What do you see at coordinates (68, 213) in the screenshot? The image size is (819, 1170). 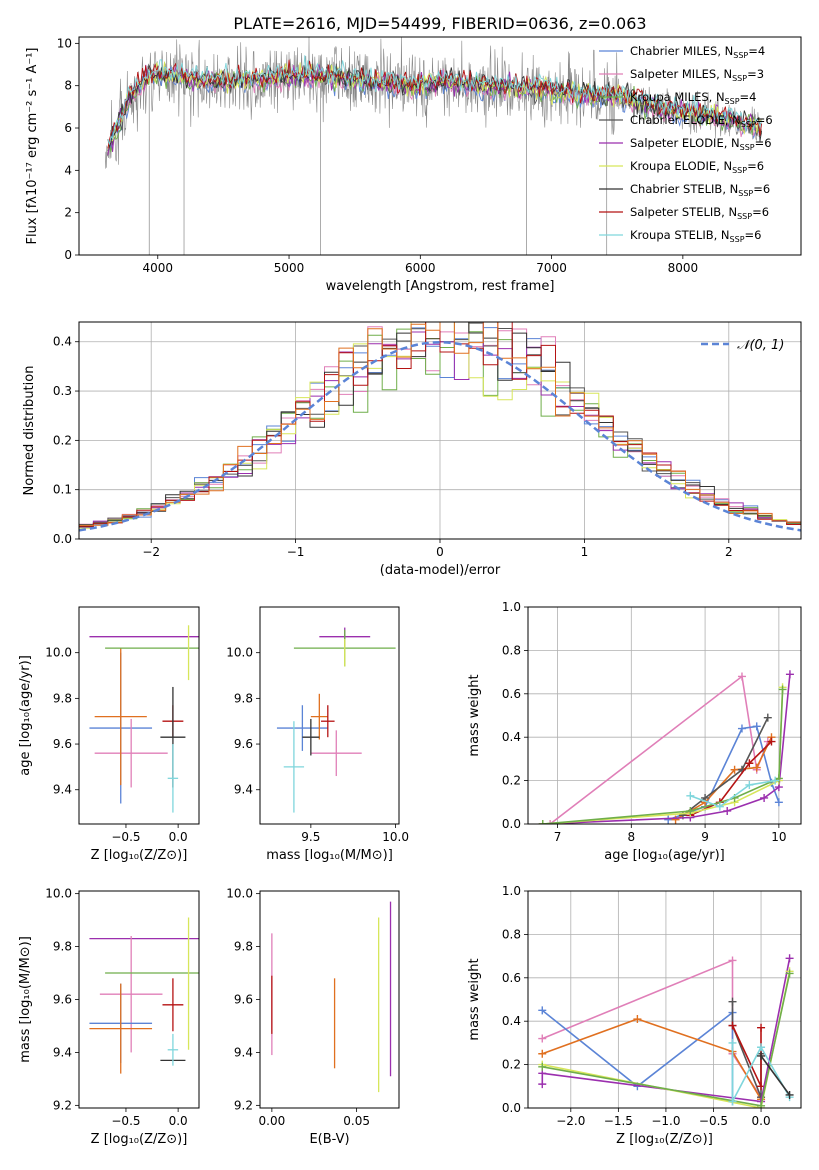 I see `y-tick-label: 2` at bounding box center [68, 213].